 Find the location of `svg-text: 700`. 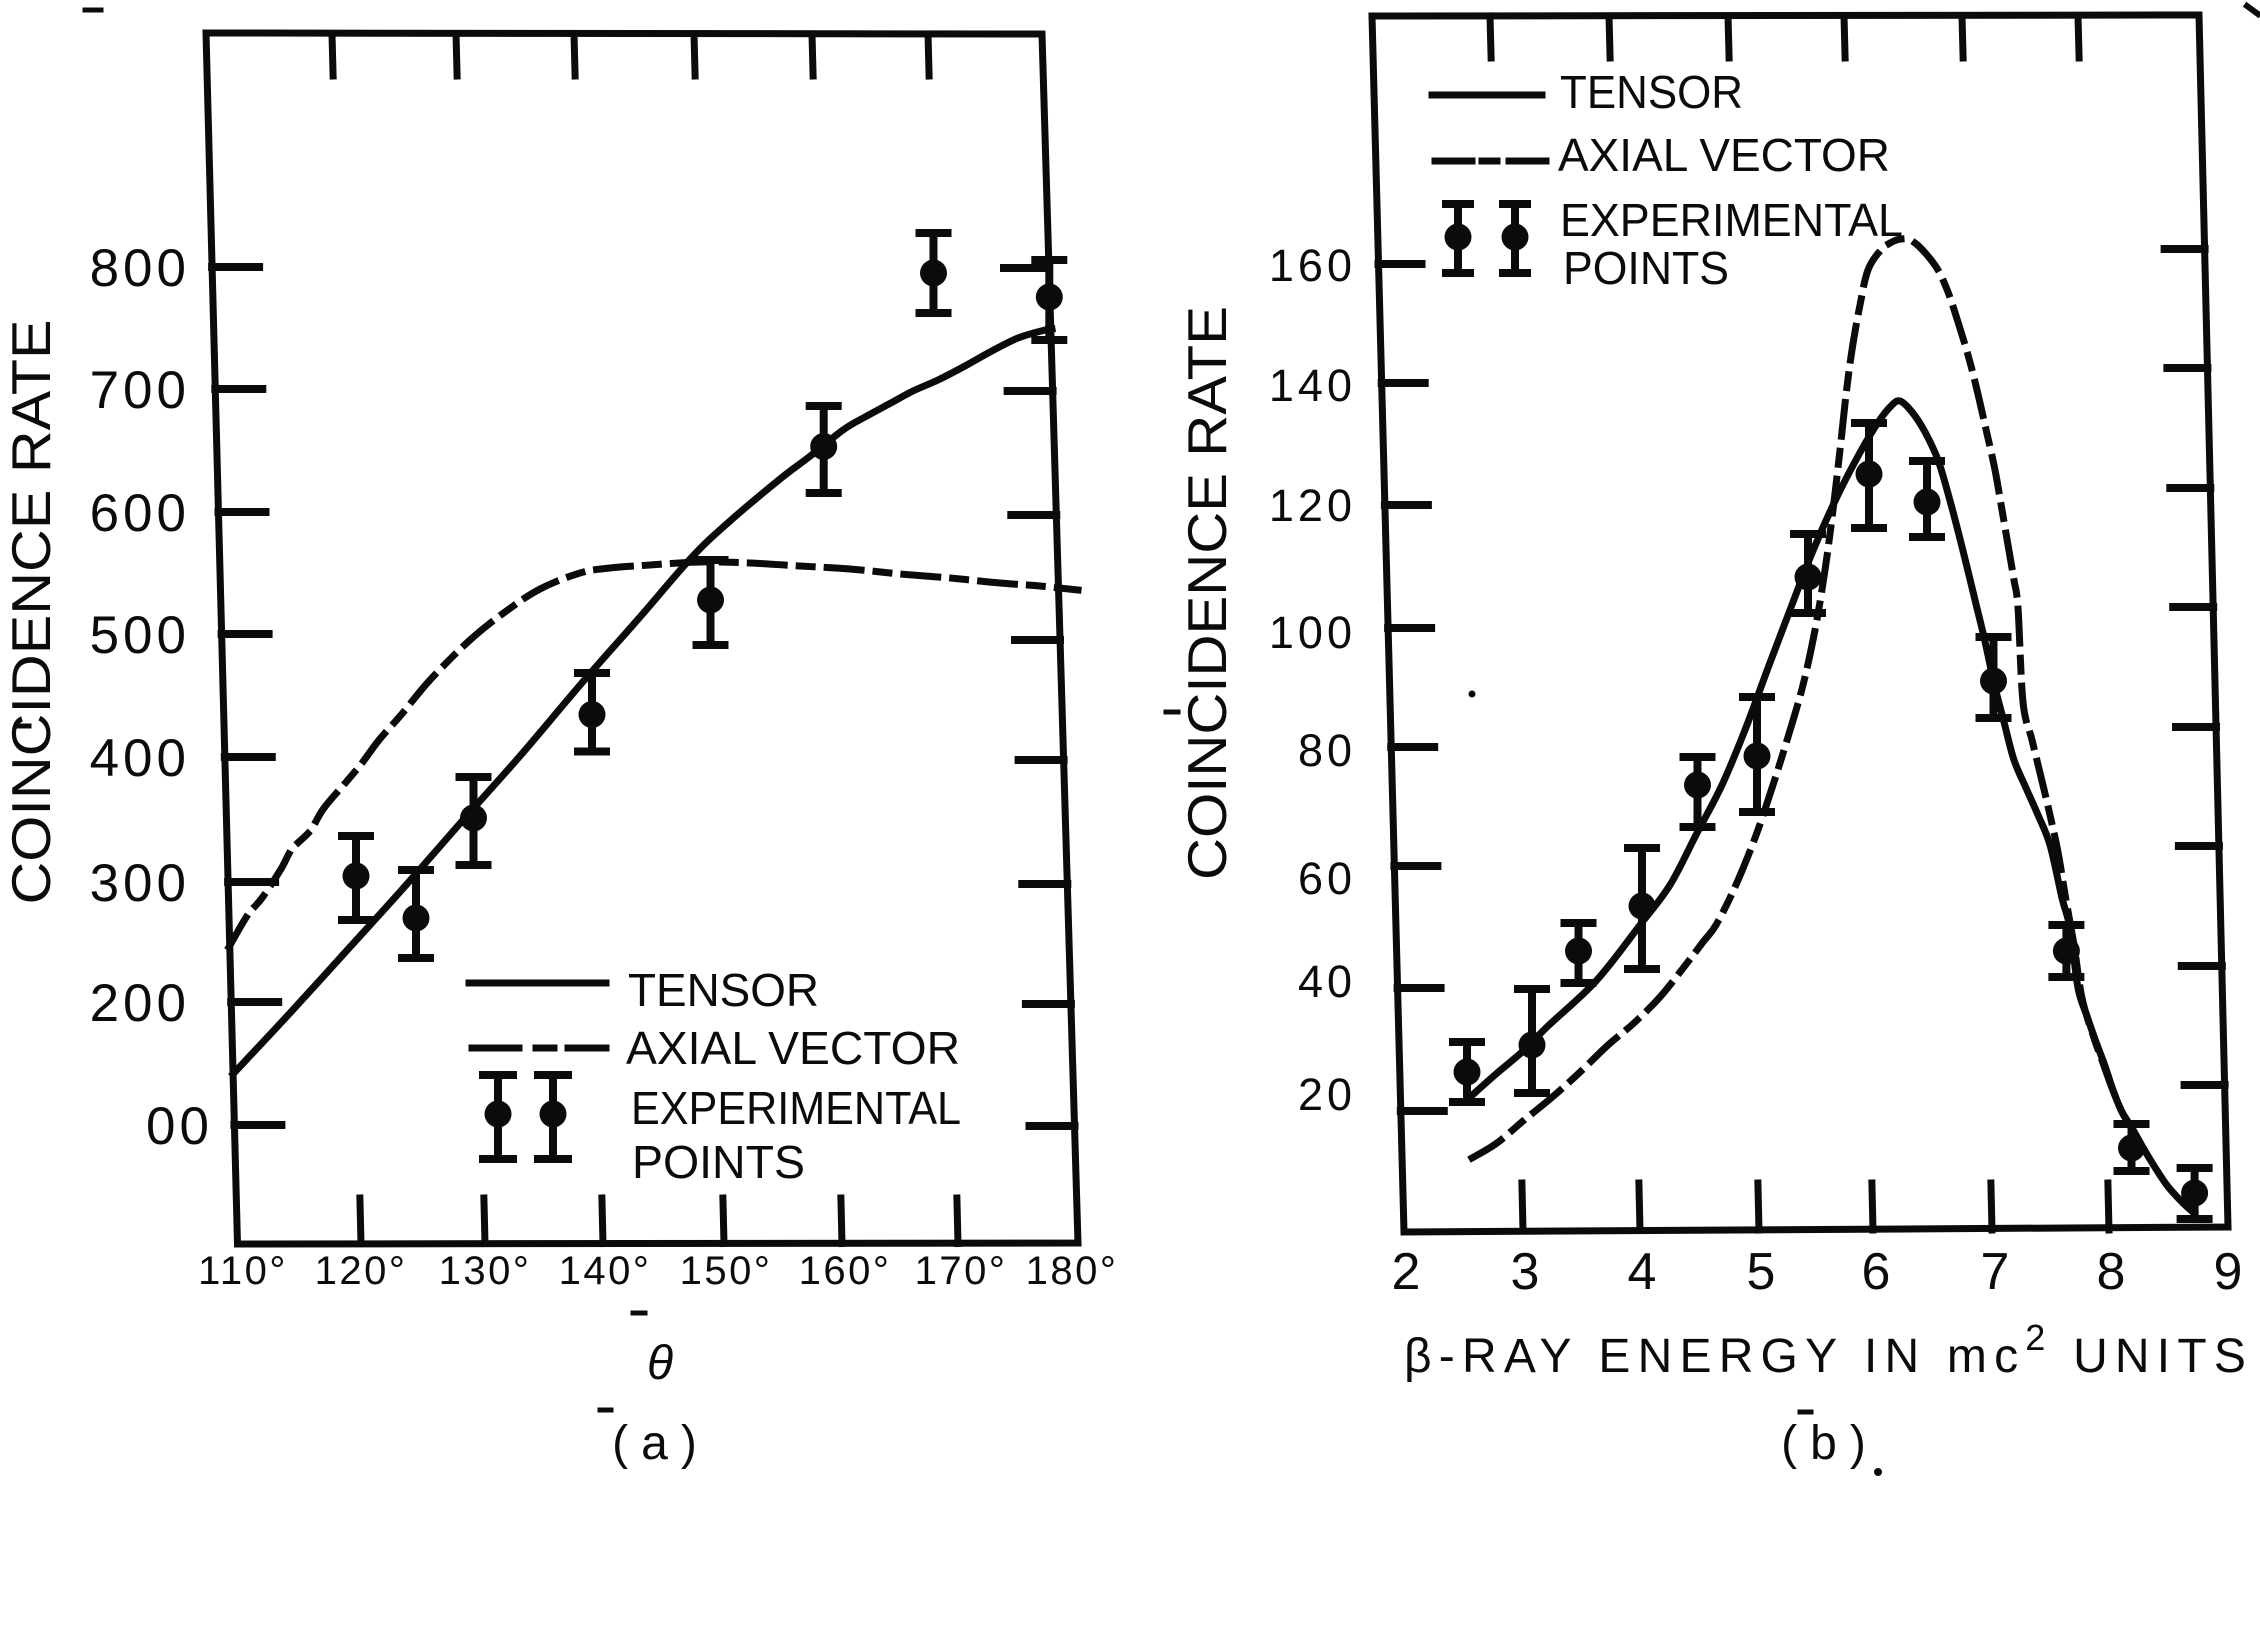

svg-text: 700 is located at coordinates (140, 390).